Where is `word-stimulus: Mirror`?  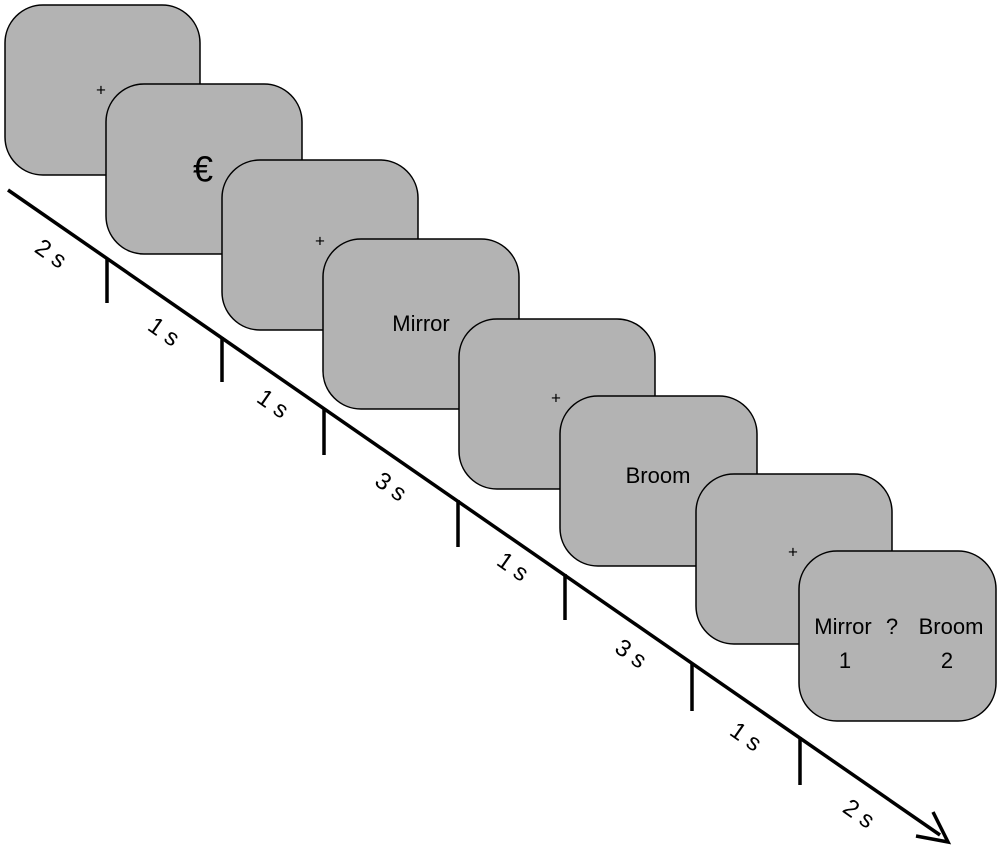
word-stimulus: Mirror is located at coordinates (420, 323).